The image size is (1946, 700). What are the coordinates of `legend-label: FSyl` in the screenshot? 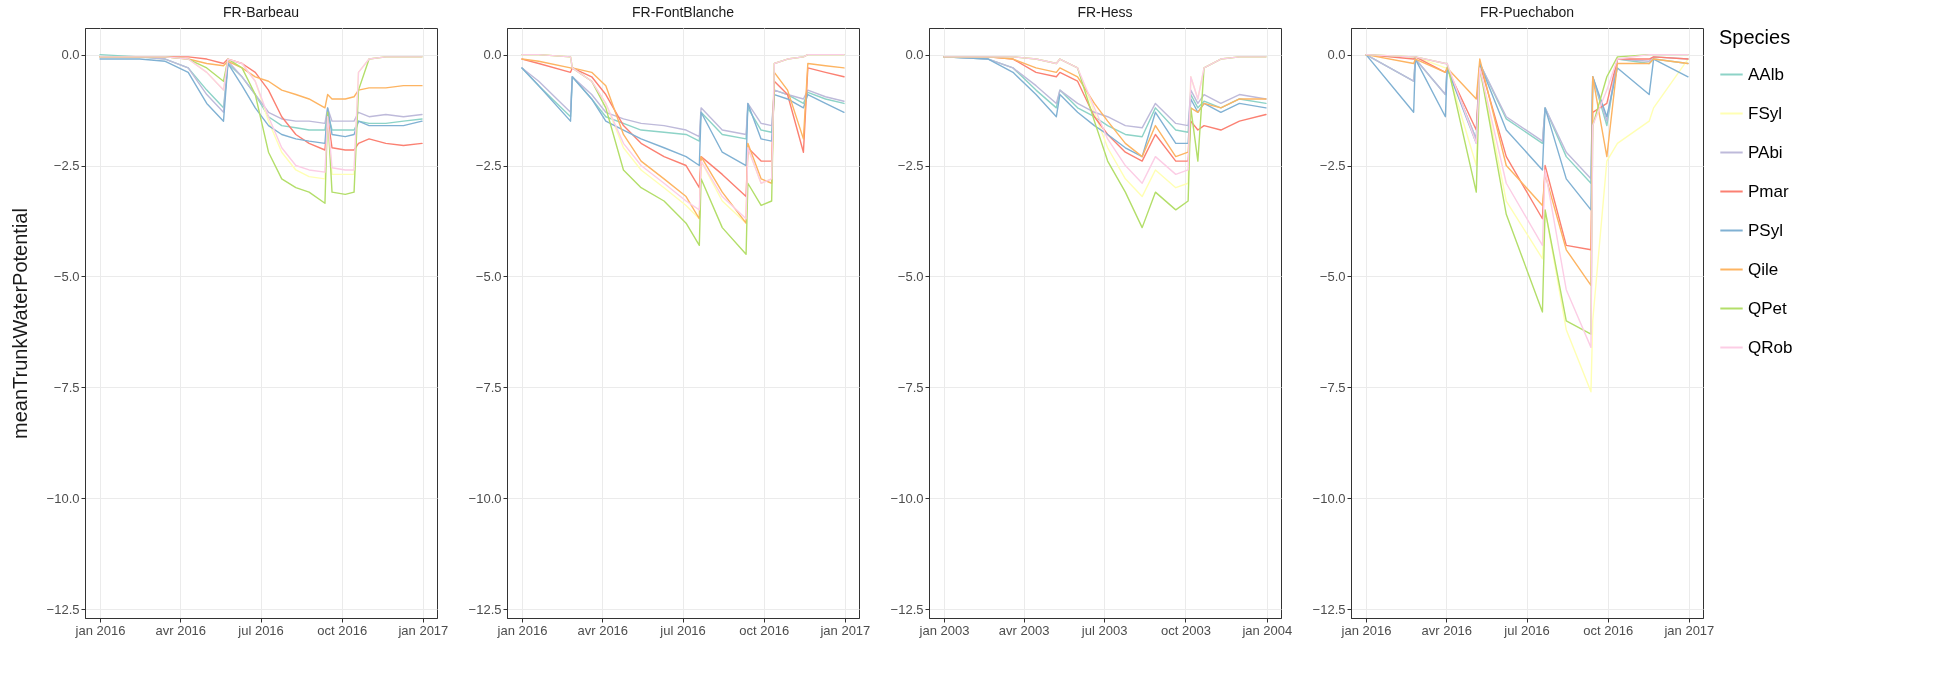 It's located at (1765, 113).